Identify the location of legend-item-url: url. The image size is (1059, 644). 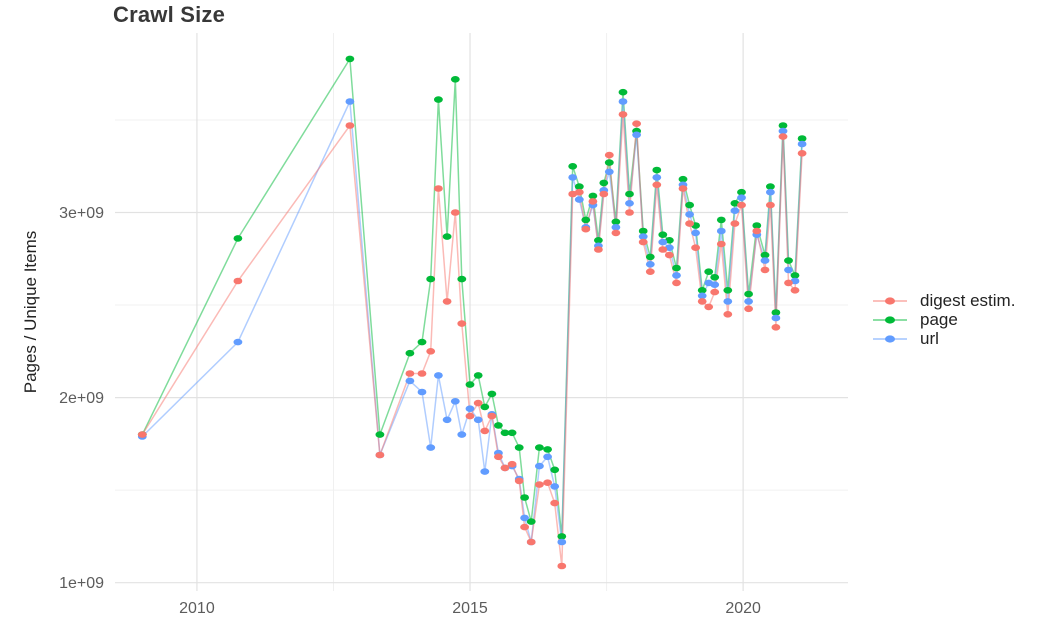
(943, 338).